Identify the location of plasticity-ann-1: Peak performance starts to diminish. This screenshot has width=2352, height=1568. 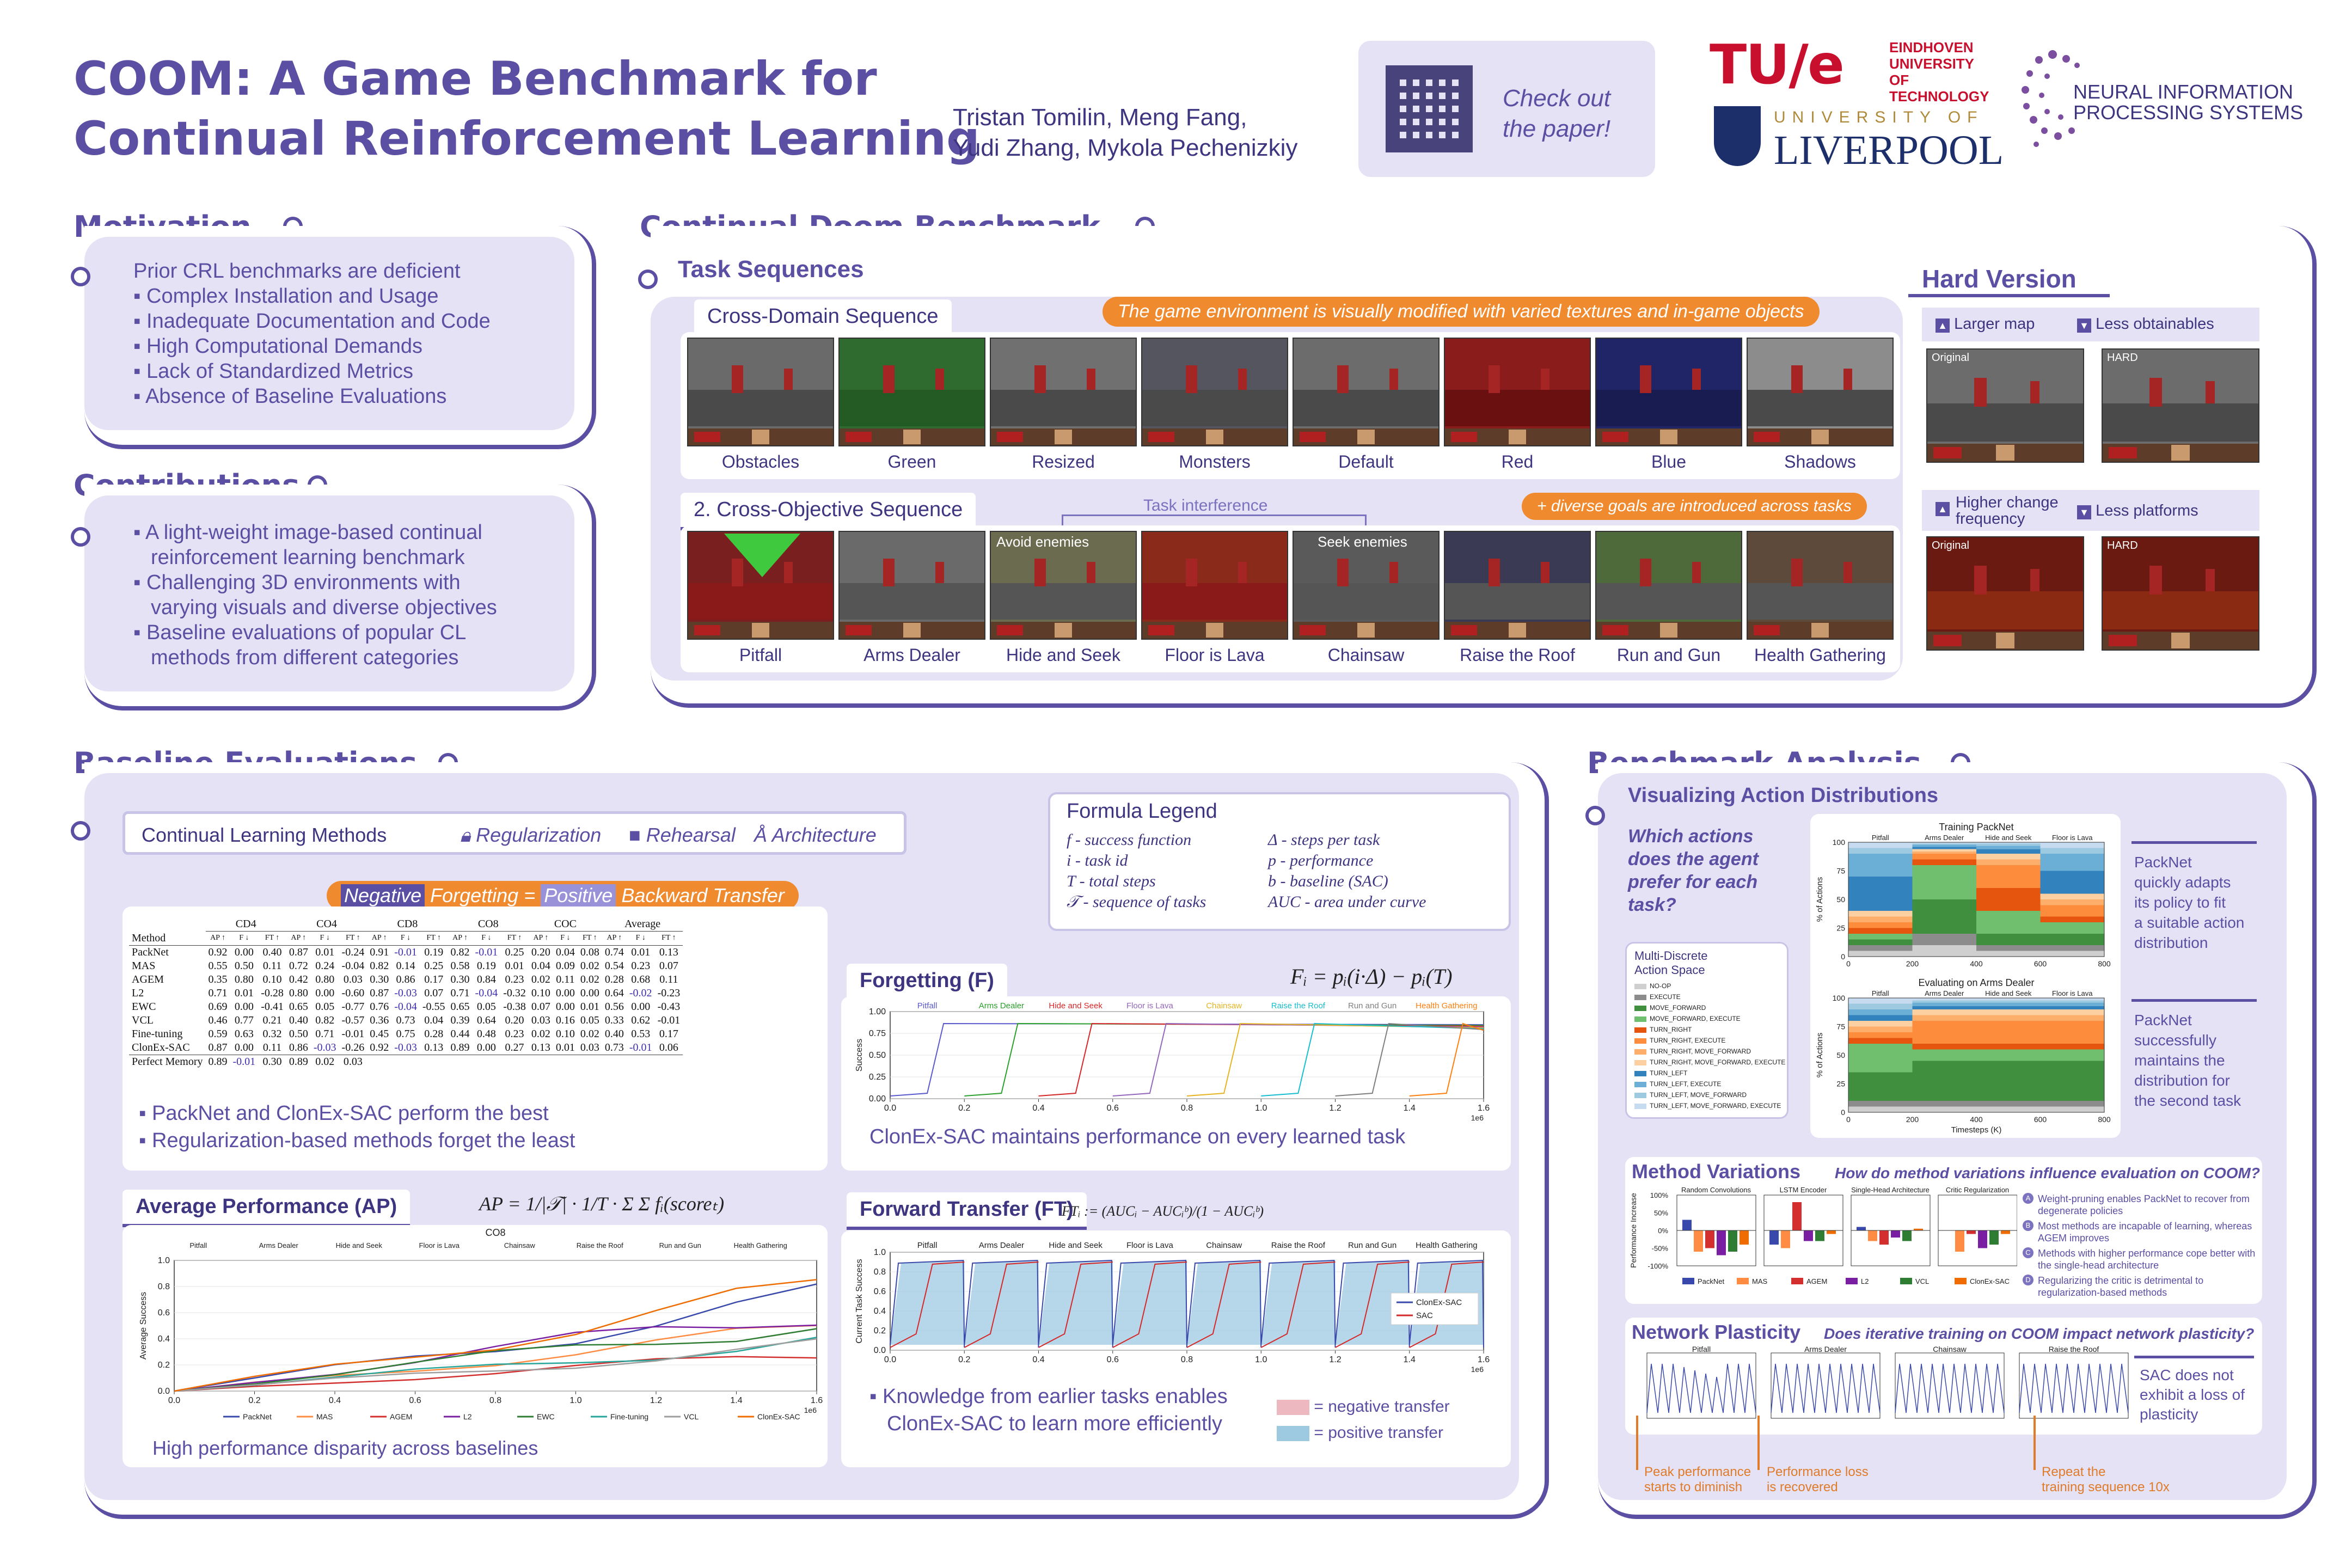
(1697, 1479).